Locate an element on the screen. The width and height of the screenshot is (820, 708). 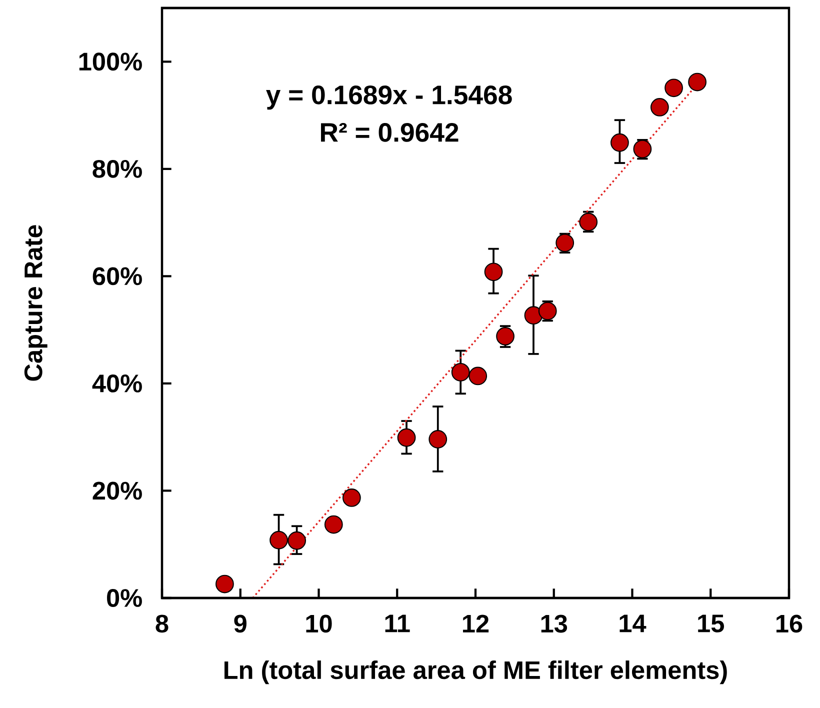
x-tick-label: 15 is located at coordinates (711, 623).